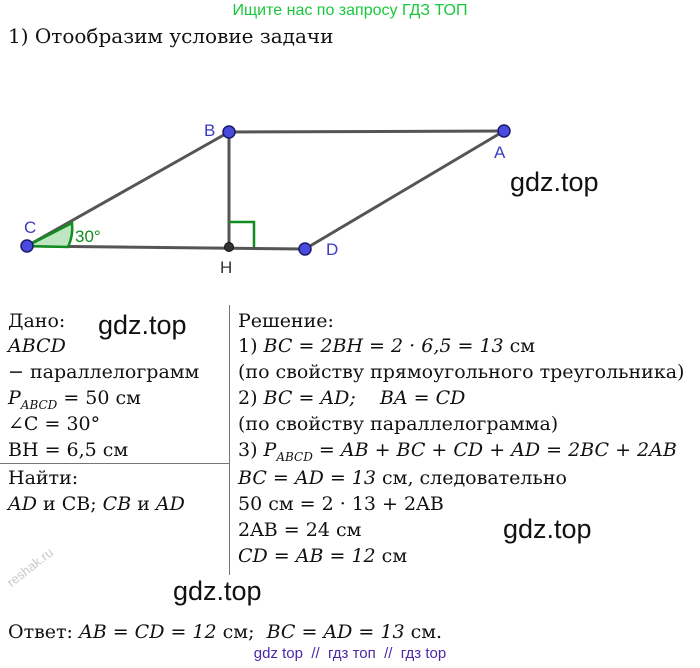  What do you see at coordinates (96, 504) in the screenshot?
I see `find-items: AD и CB; CB и AD` at bounding box center [96, 504].